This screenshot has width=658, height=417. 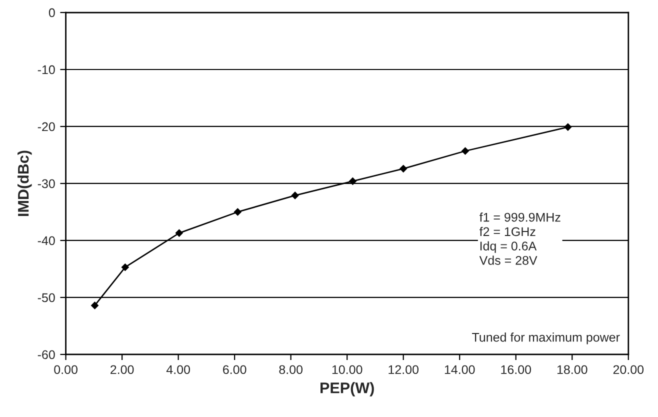 What do you see at coordinates (546, 338) in the screenshot?
I see `annotation: Tuned for maximum power` at bounding box center [546, 338].